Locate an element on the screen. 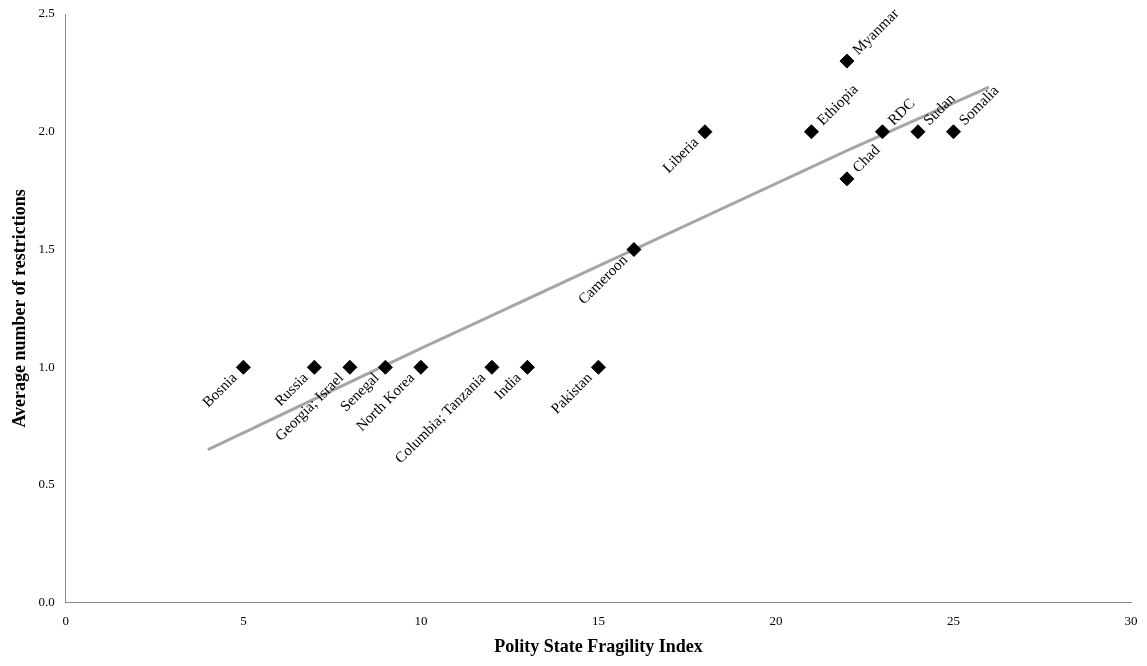 This screenshot has height=666, width=1147. y-axis-title: Average number of restrictions is located at coordinates (19, 308).